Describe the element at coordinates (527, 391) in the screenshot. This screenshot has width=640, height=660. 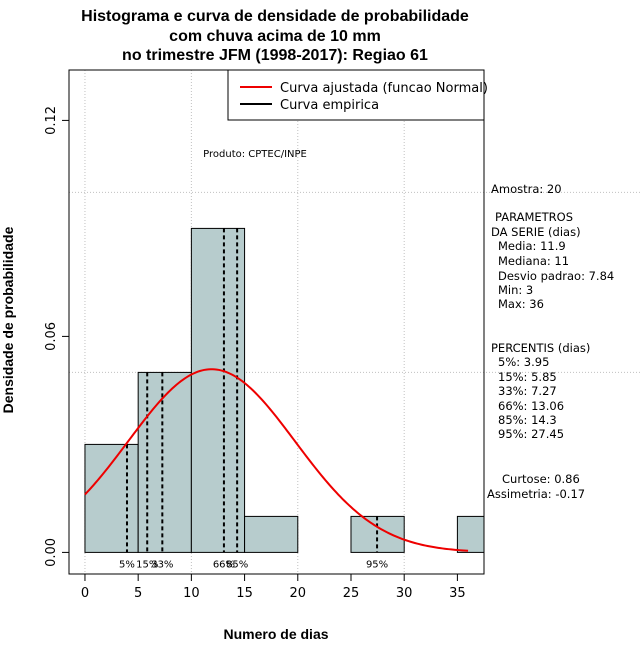
I see `stat-p33: 33%: 7.27` at that location.